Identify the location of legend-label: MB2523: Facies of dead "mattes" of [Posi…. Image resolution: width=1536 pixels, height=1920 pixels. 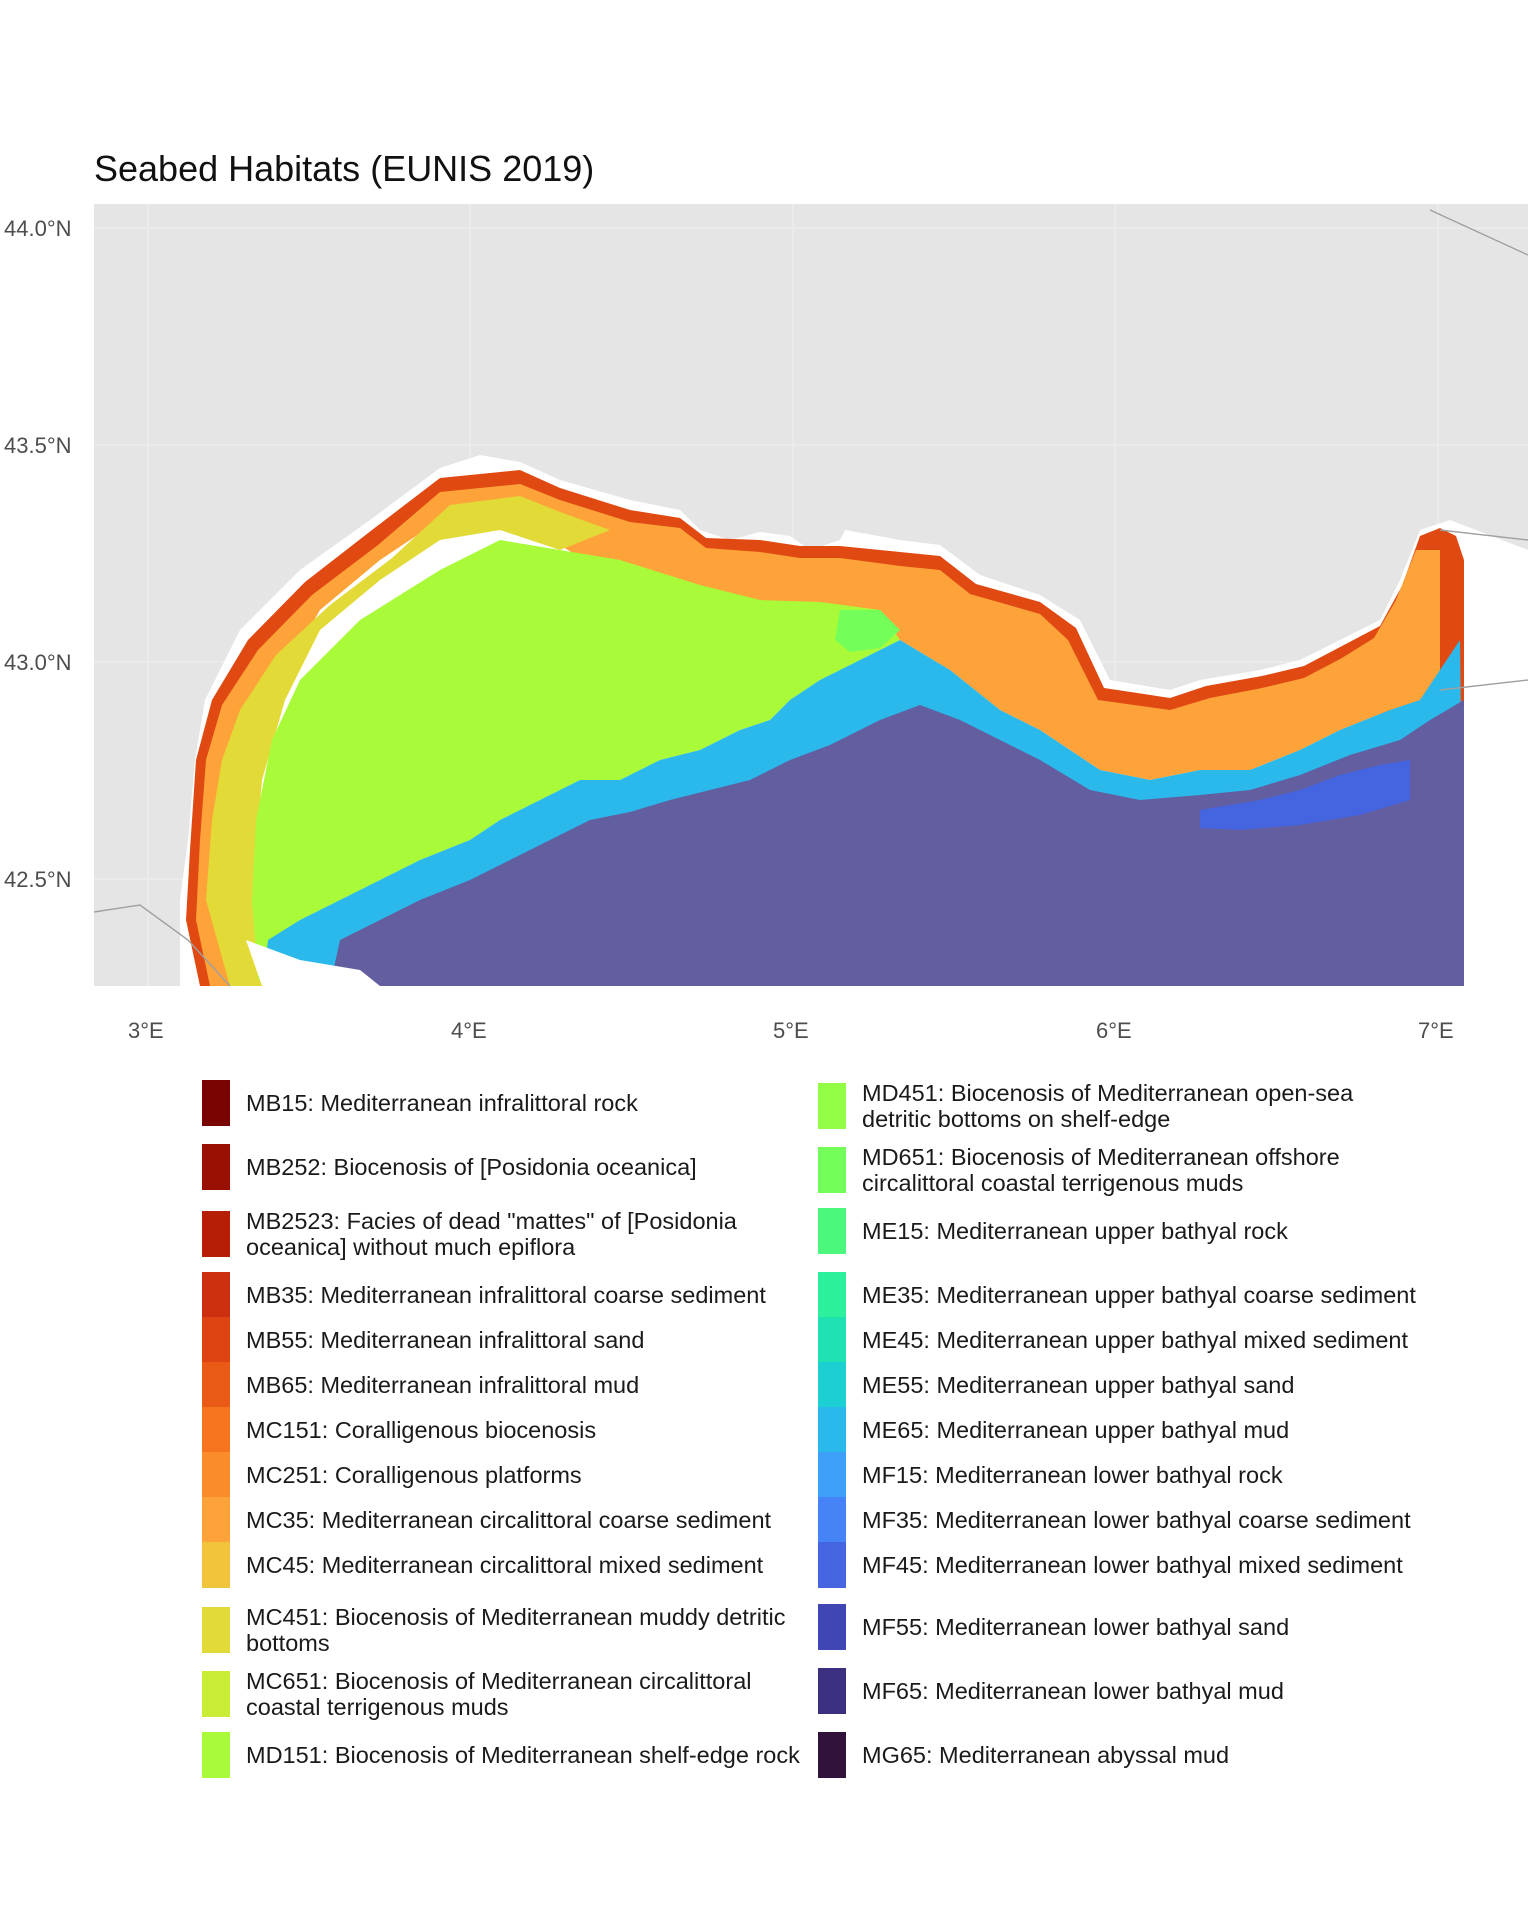
(491, 1234).